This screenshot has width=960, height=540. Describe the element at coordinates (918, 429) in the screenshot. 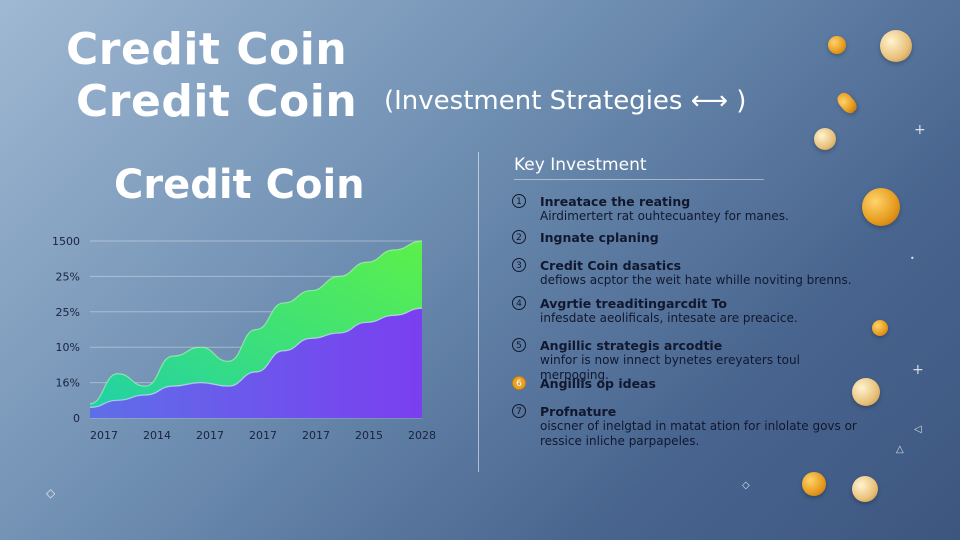

I see `sparkle-icon: ◁` at that location.